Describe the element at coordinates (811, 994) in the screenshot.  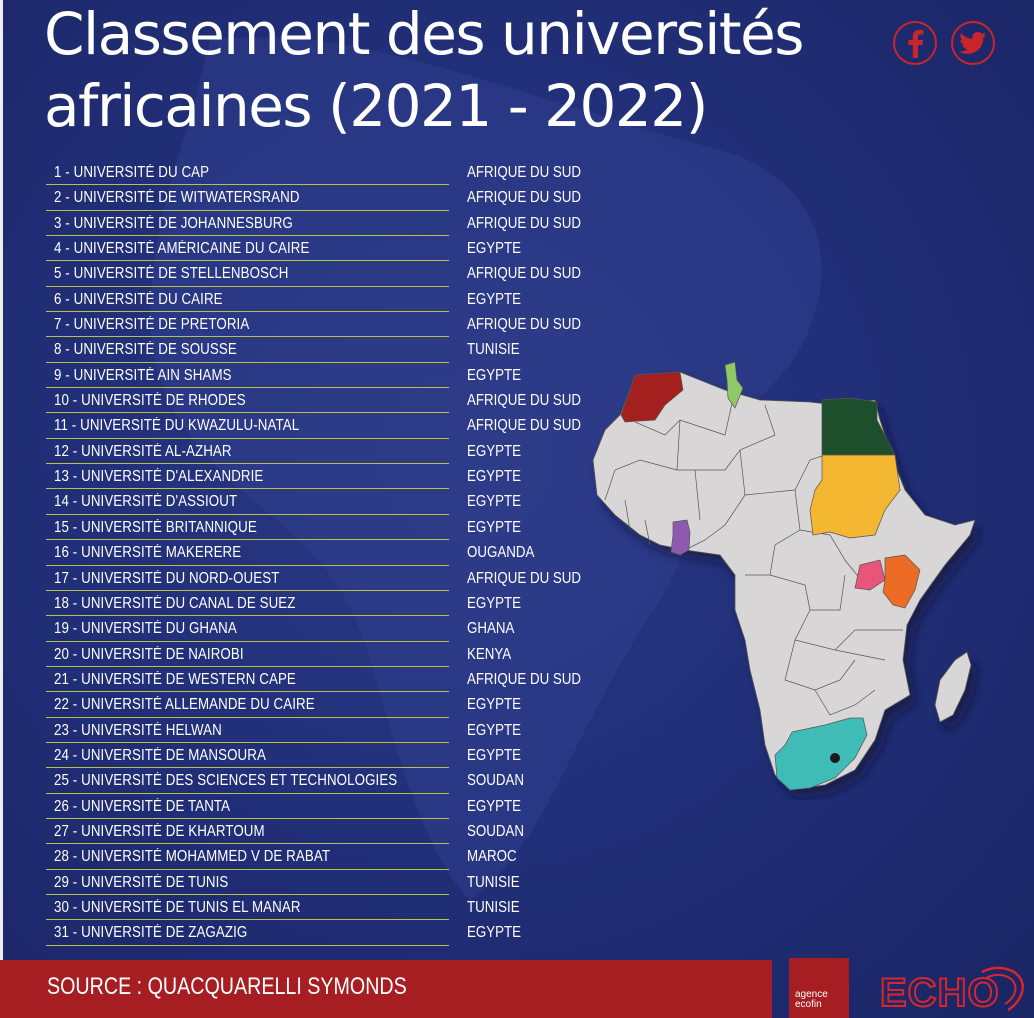
I see `agence-ecofin-logo-line1: agence` at that location.